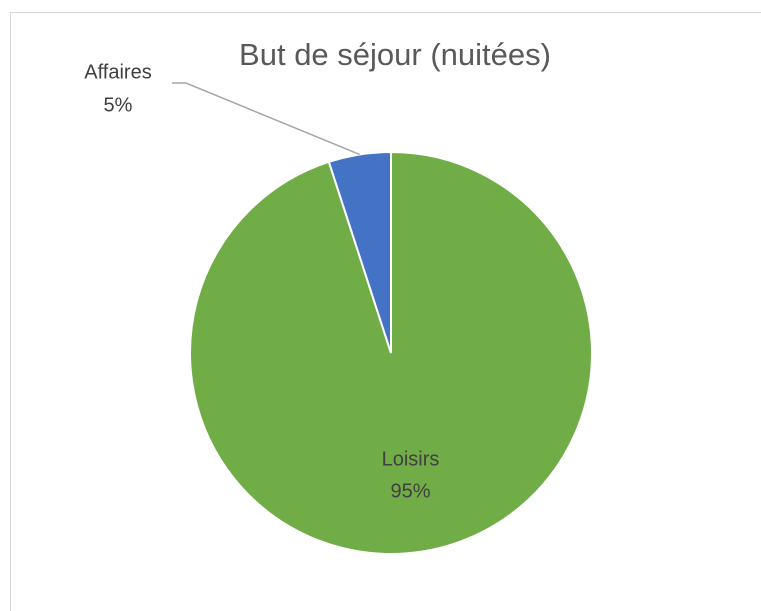 The width and height of the screenshot is (761, 611). What do you see at coordinates (266, 119) in the screenshot?
I see `leader-line` at bounding box center [266, 119].